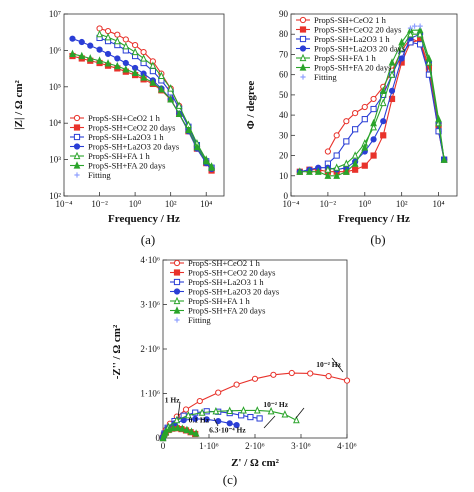 This screenshot has height=492, width=474. Describe the element at coordinates (284, 115) in the screenshot. I see `y-tick-label: 40` at that location.